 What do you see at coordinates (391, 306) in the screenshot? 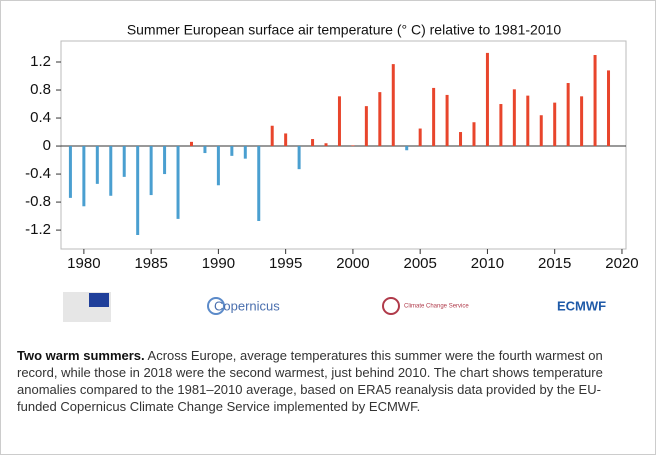
I see `c3s-icon` at bounding box center [391, 306].